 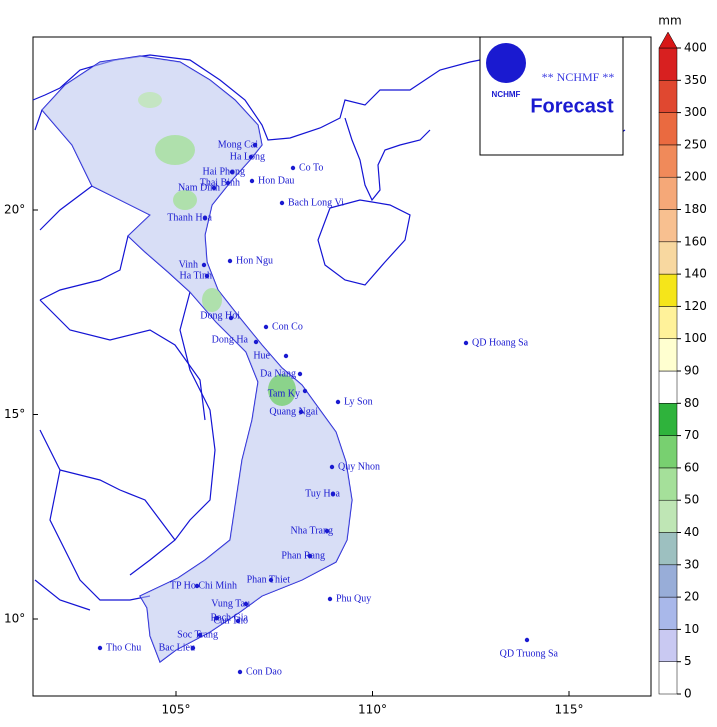 What do you see at coordinates (199, 187) in the screenshot?
I see `place-label: Nam Dinh` at bounding box center [199, 187].